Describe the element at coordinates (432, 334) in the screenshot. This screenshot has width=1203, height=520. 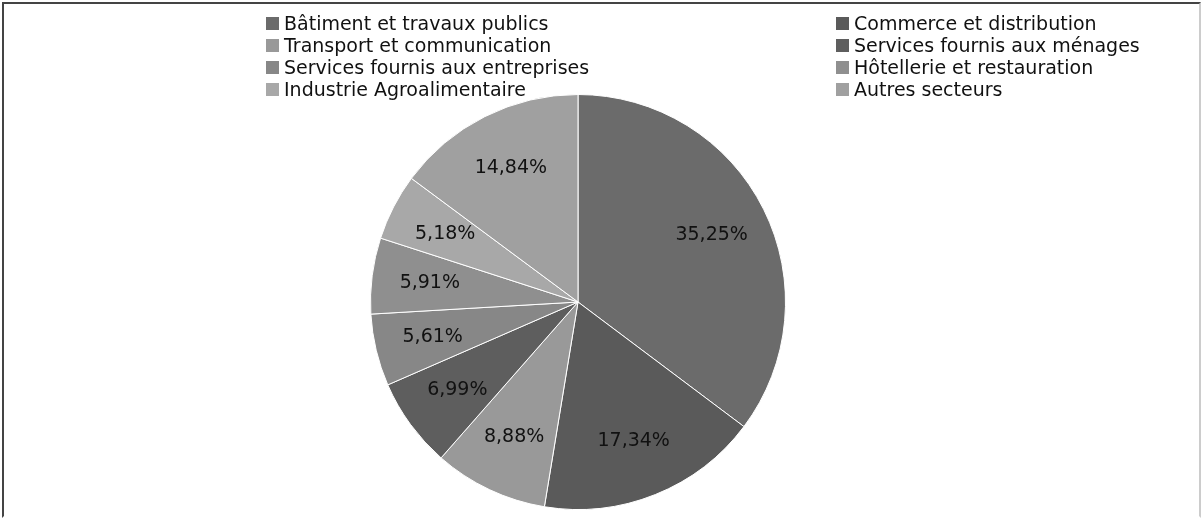
I see `data-label: 5,61%` at that location.